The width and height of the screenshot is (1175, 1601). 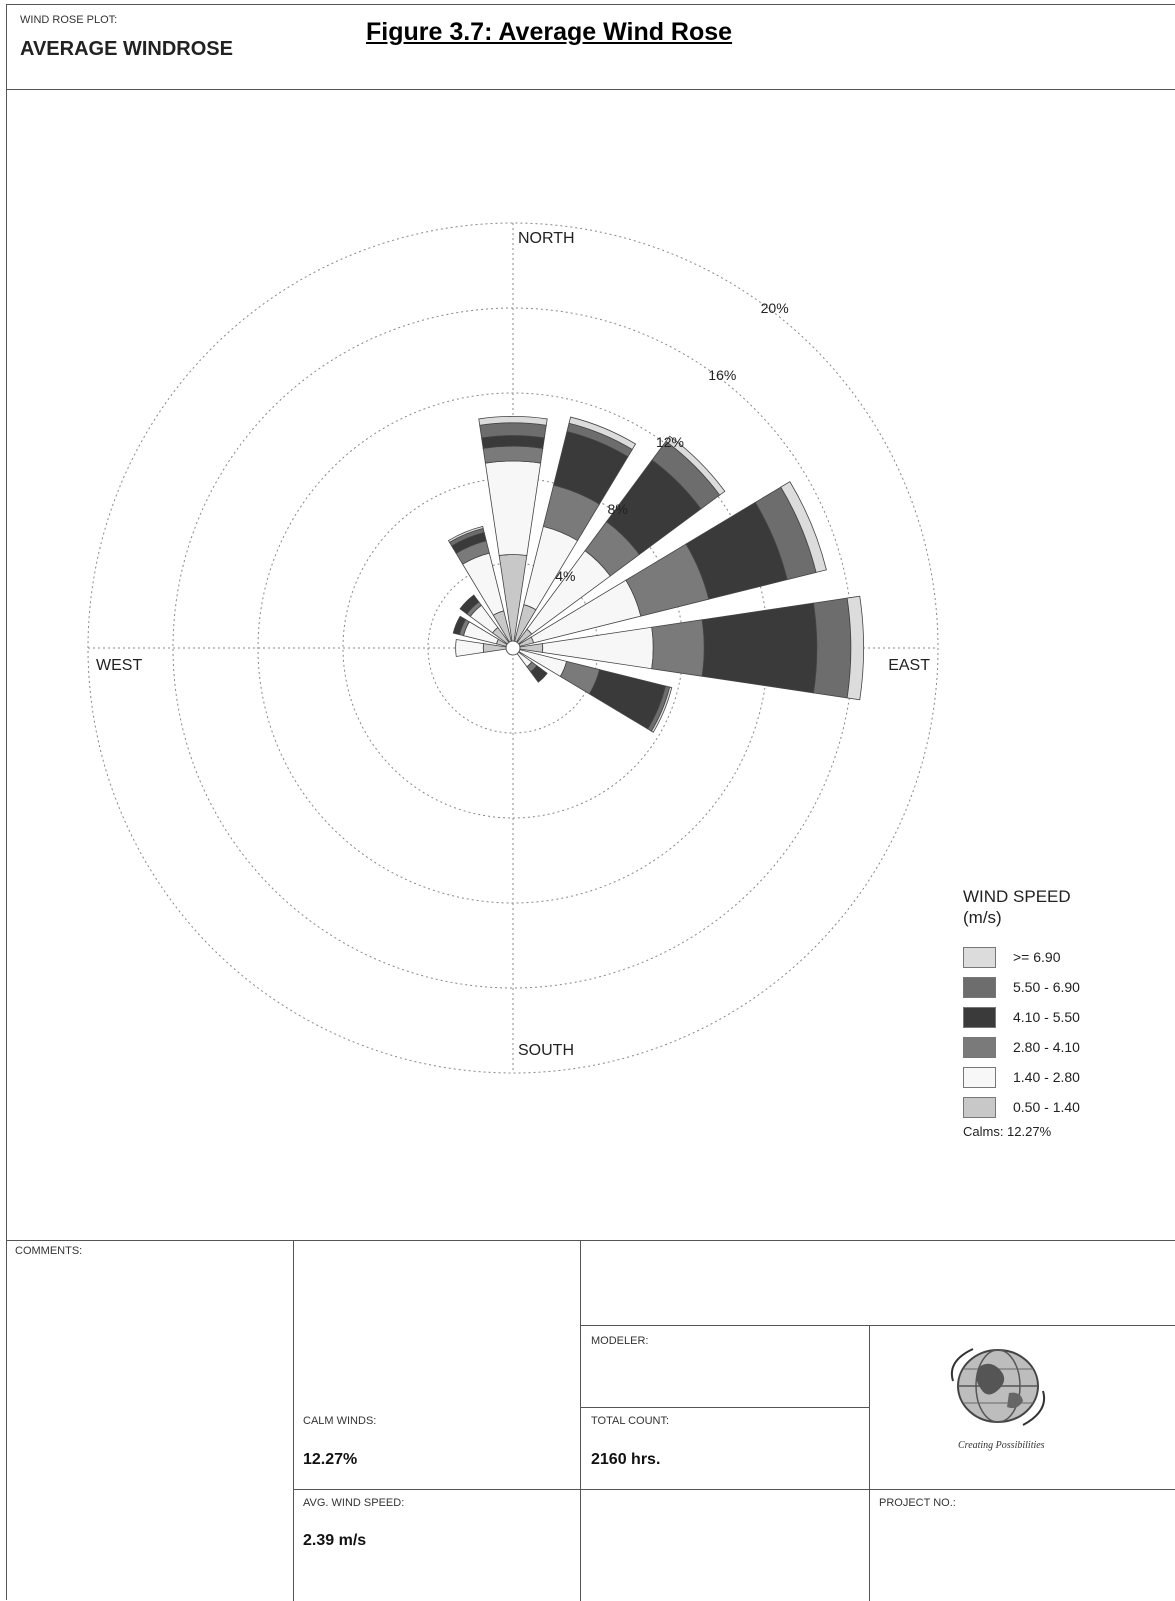 What do you see at coordinates (470, 648) in the screenshot?
I see `petal-segment-w` at bounding box center [470, 648].